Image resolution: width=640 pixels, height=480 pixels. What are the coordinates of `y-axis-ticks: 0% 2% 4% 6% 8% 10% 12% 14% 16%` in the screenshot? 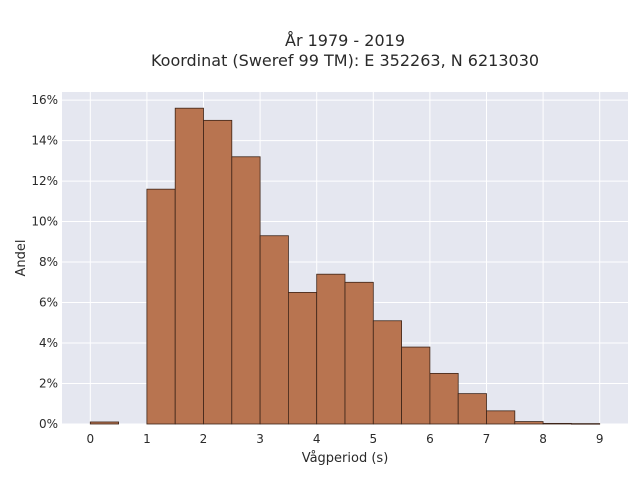 It's located at (44, 262).